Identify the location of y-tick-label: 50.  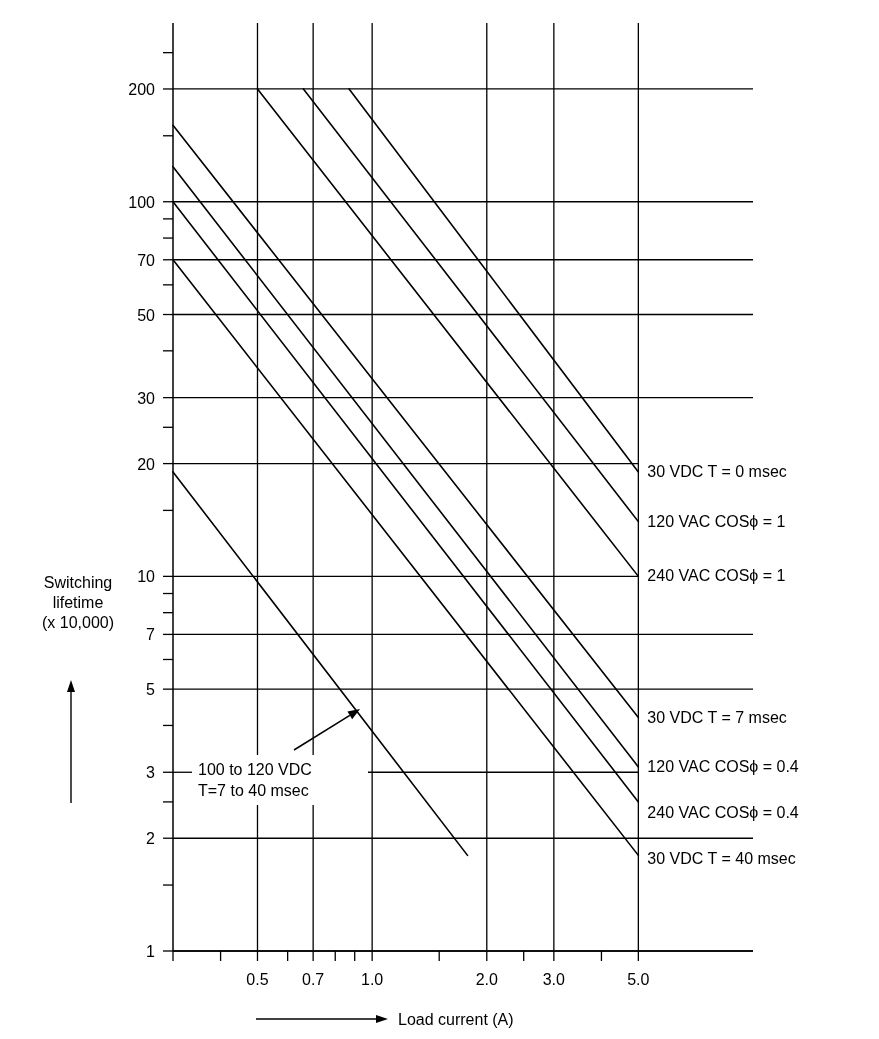
(146, 315).